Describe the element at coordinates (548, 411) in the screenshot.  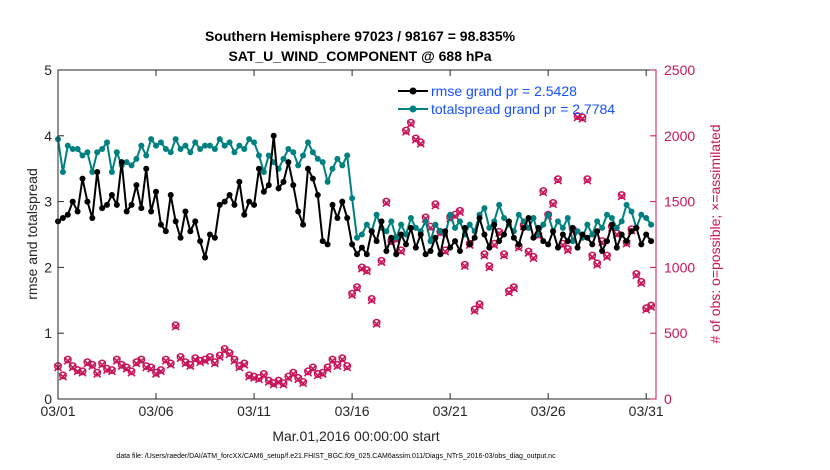
I see `x-tick-label: 03/26` at that location.